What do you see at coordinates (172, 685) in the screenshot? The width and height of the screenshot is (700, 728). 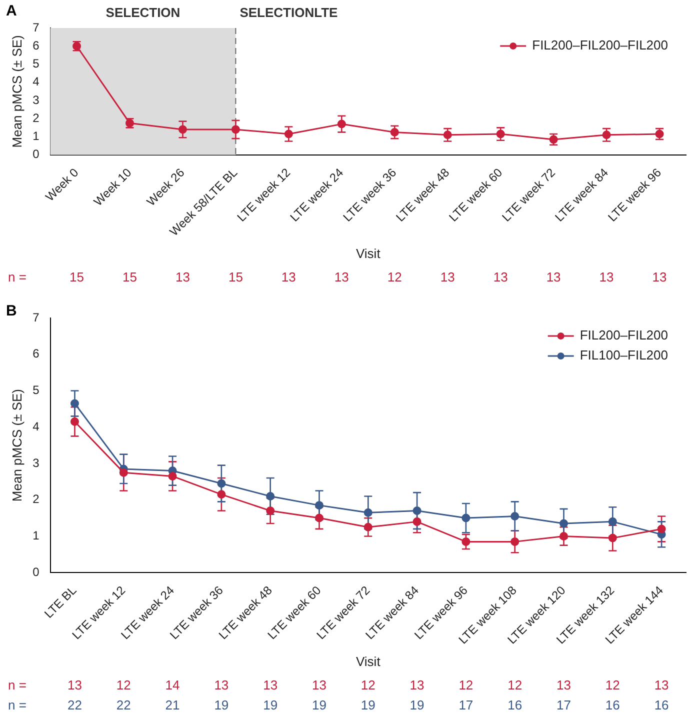 I see `text: 14` at bounding box center [172, 685].